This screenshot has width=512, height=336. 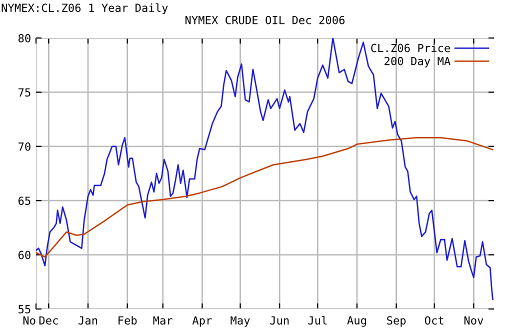 What do you see at coordinates (202, 321) in the screenshot?
I see `x-tick-label: Apr` at bounding box center [202, 321].